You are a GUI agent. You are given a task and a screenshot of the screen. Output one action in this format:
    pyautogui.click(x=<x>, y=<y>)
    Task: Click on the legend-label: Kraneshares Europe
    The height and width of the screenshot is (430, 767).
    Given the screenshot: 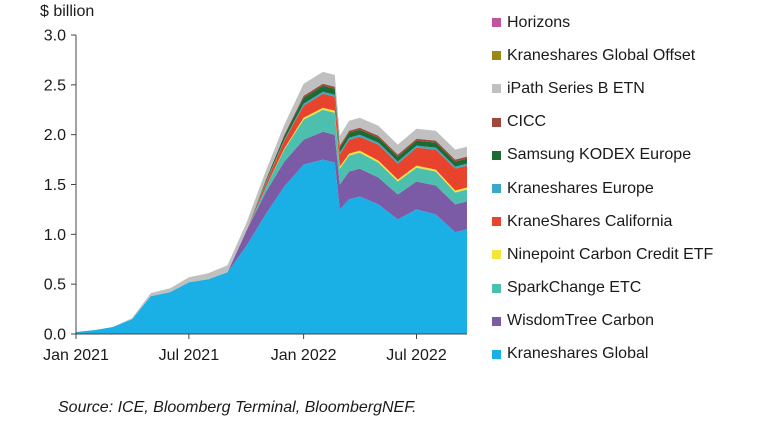 What is the action you would take?
    pyautogui.click(x=580, y=188)
    